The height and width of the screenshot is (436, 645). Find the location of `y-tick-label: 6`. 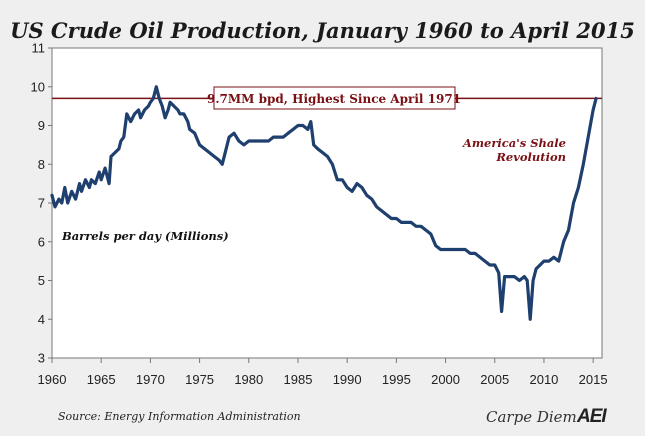

y-tick-label: 6 is located at coordinates (41, 241).